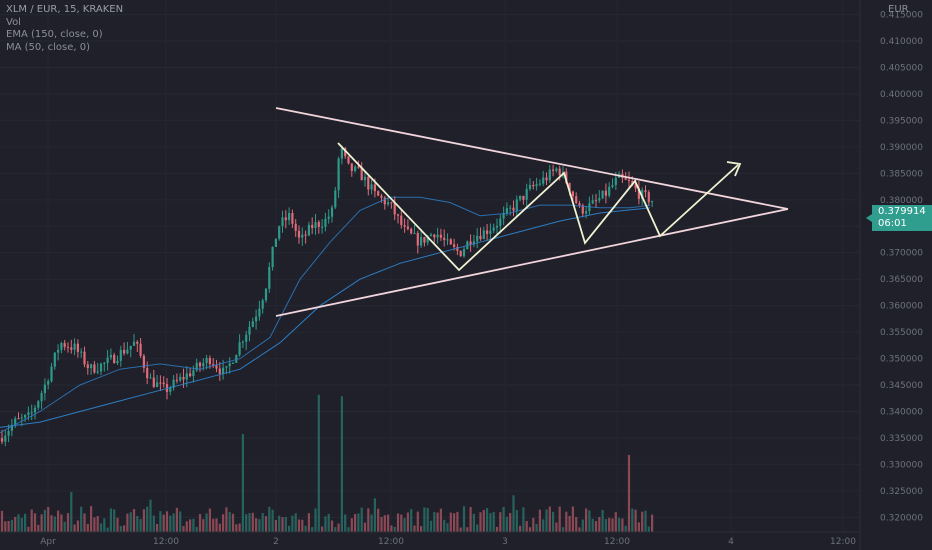 Image resolution: width=932 pixels, height=550 pixels. Describe the element at coordinates (48, 47) in the screenshot. I see `indicator-ma: MA (50, close, 0)` at that location.